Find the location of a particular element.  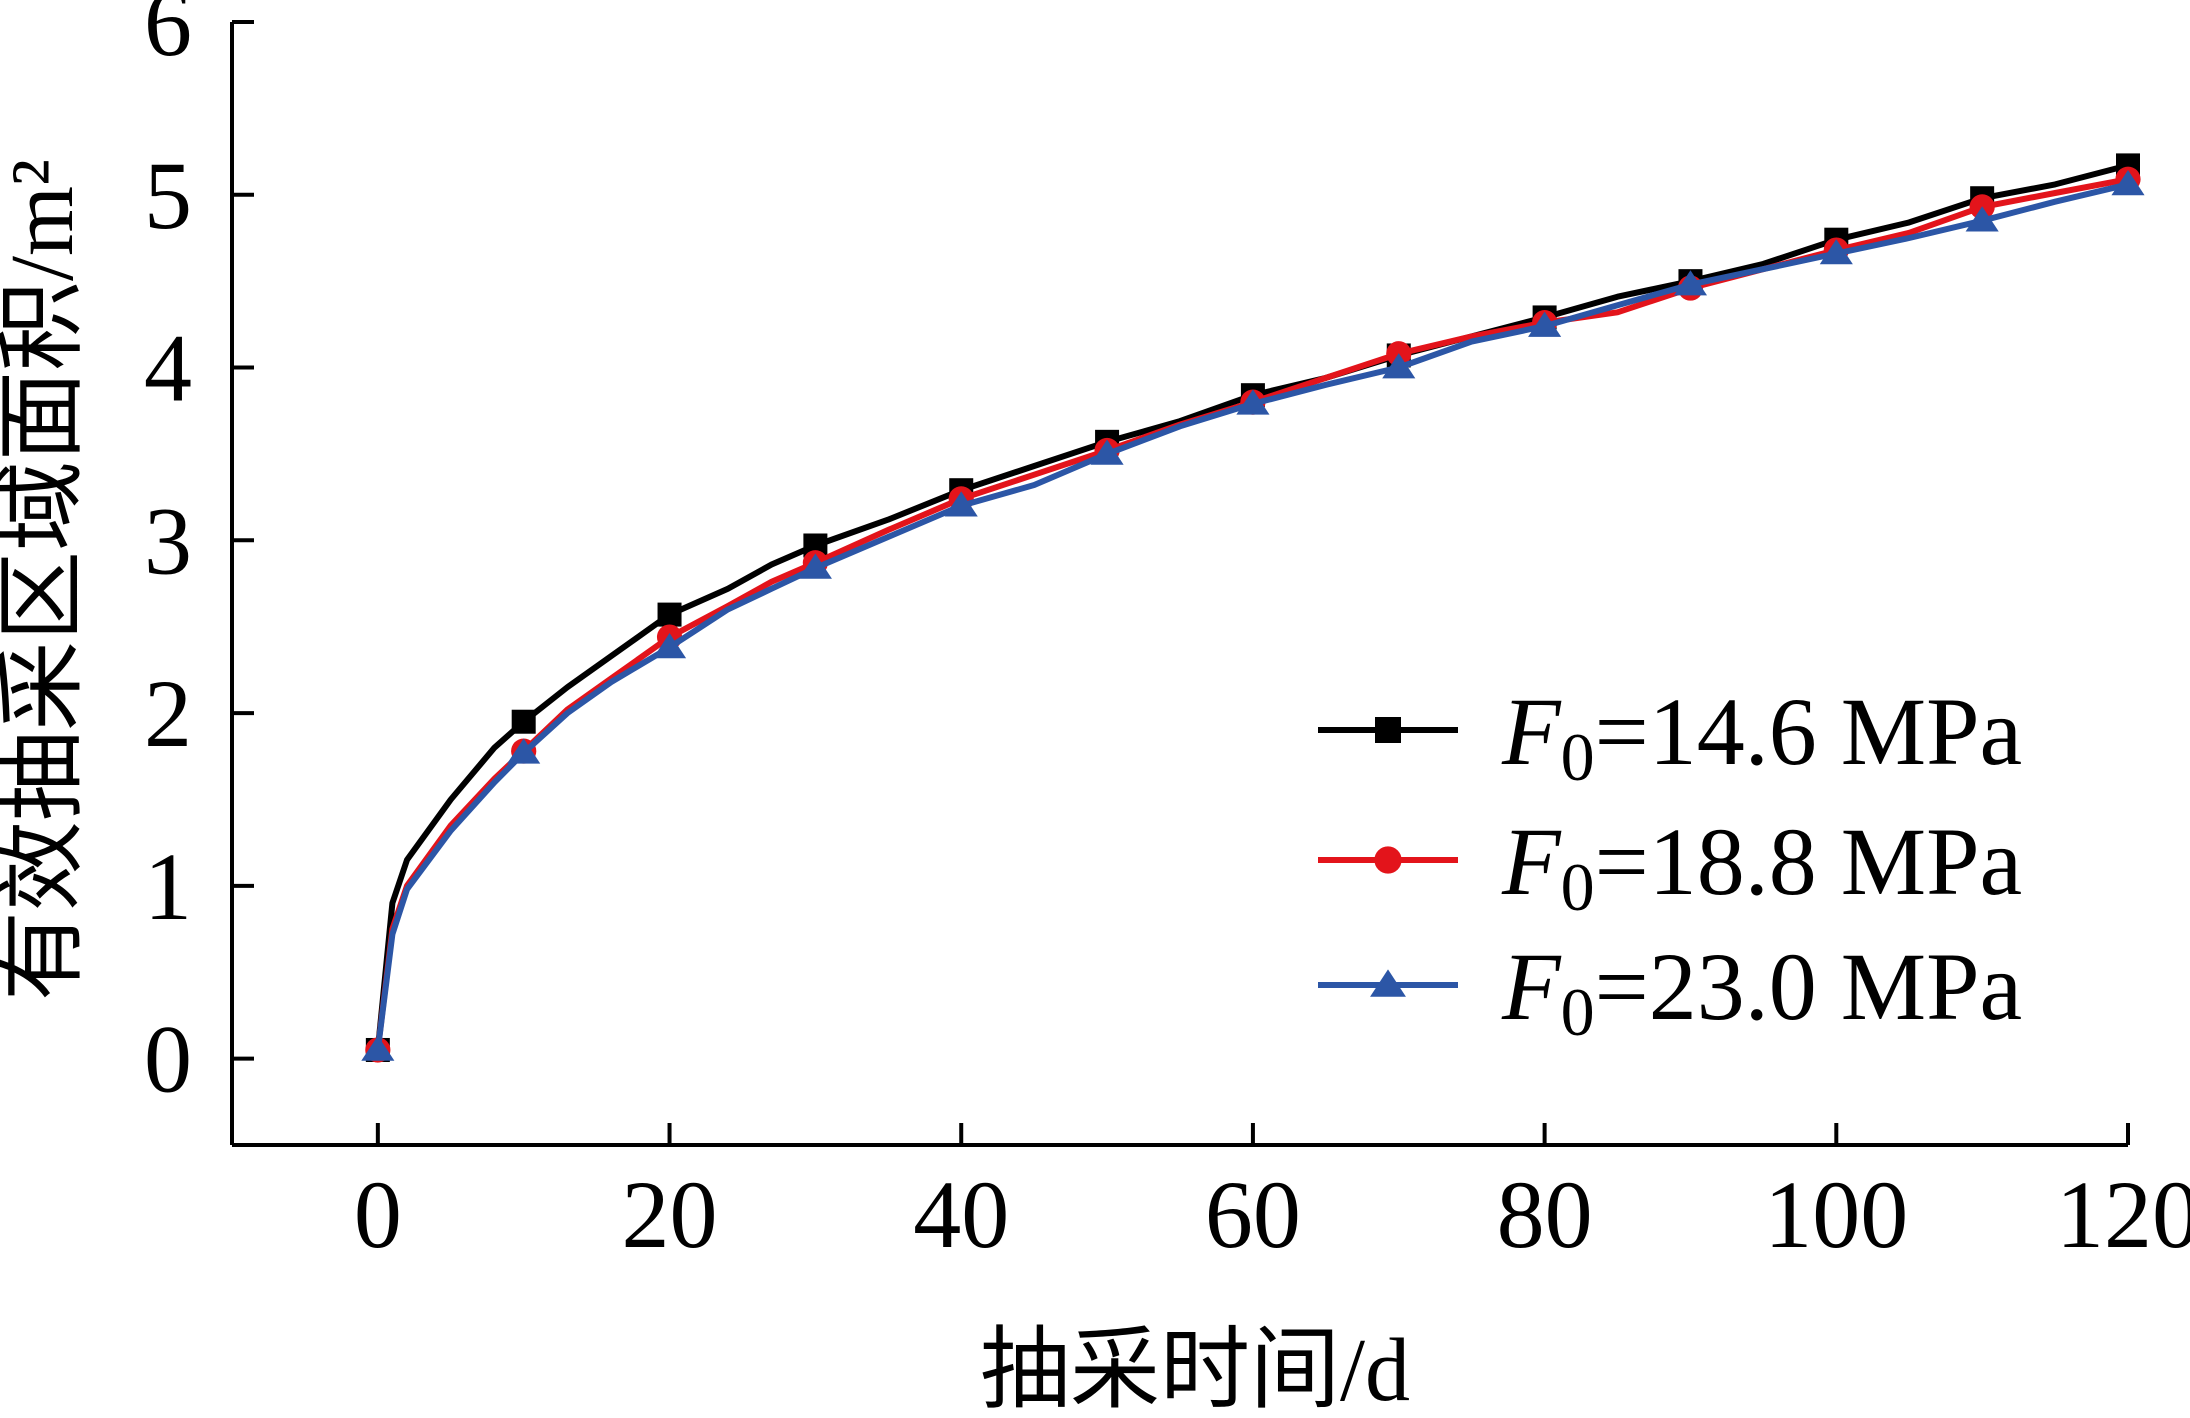

x-tick-label: 60 is located at coordinates (1253, 1214).